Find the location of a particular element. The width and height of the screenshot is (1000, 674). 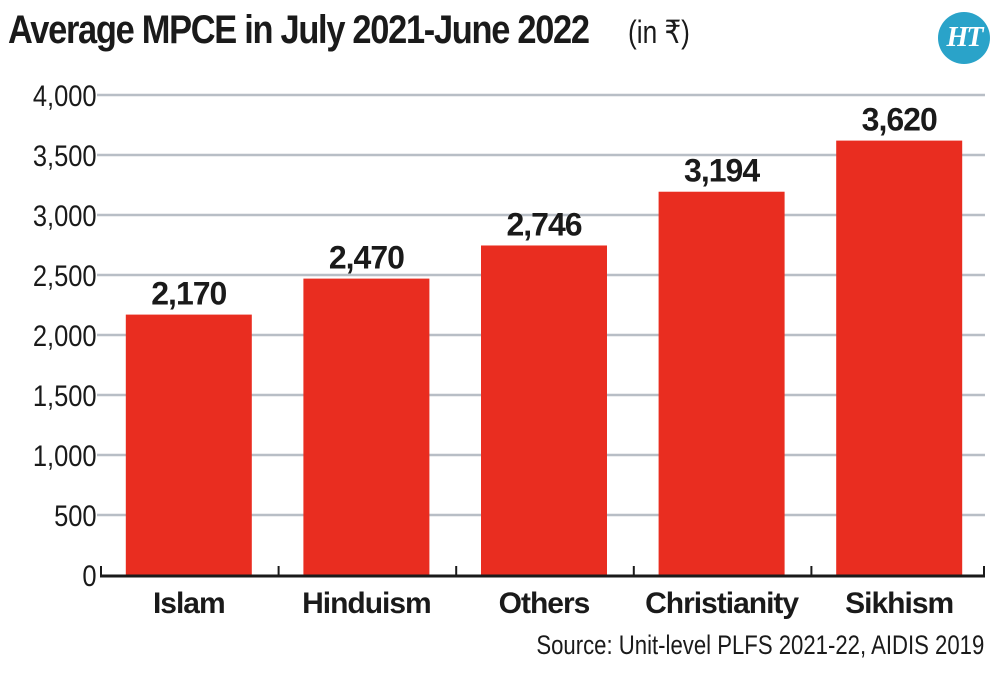

y-tick-label: 3,500 is located at coordinates (65, 155).